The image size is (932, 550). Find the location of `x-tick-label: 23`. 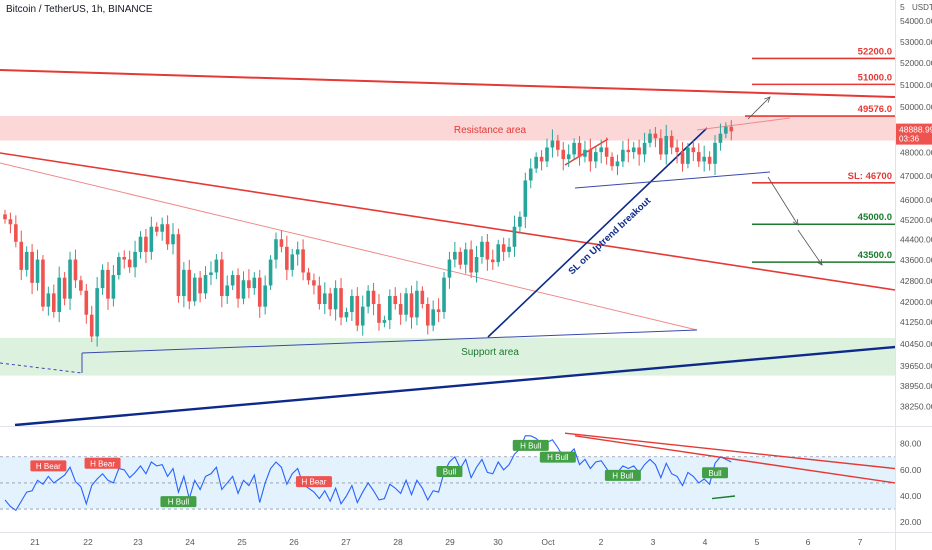

x-tick-label: 23 is located at coordinates (138, 542).